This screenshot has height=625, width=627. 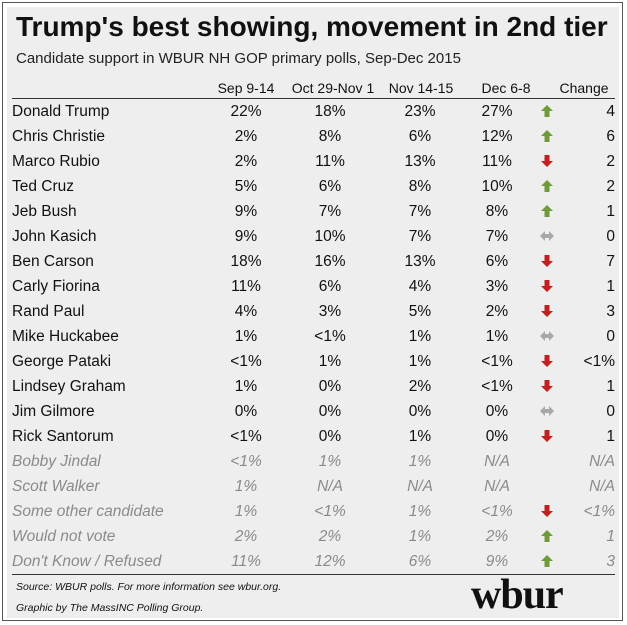 I want to click on table-row: Would not vote 2% 2% 1% 2% 1, so click(x=313, y=536).